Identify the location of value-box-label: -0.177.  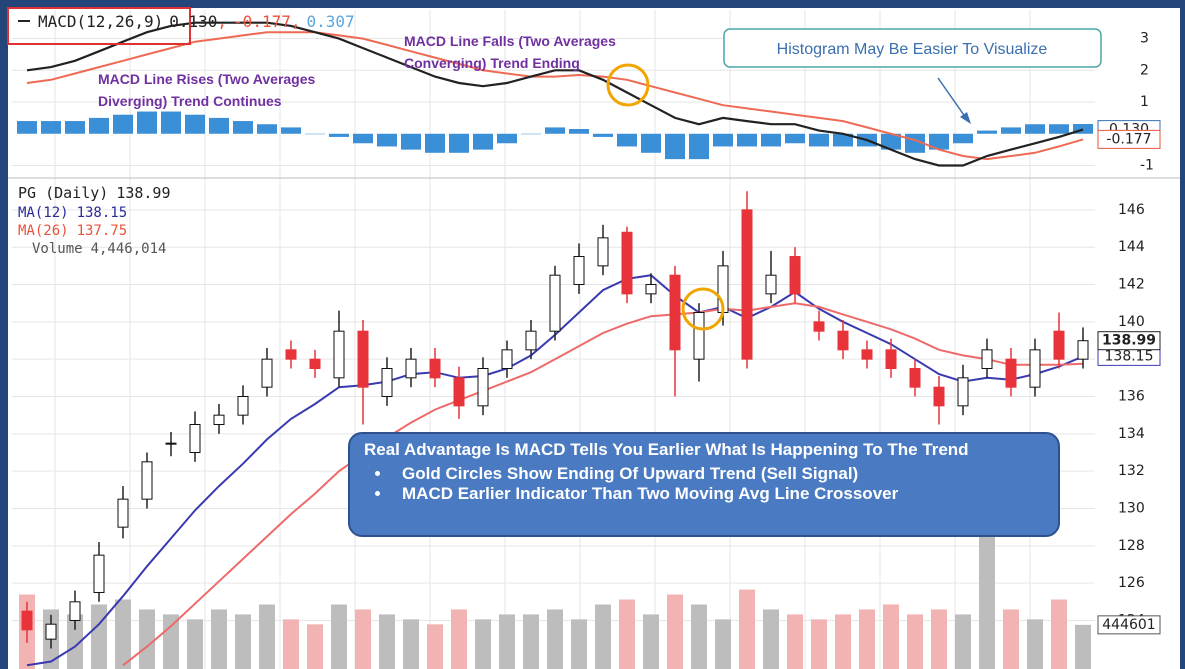
(1128, 139).